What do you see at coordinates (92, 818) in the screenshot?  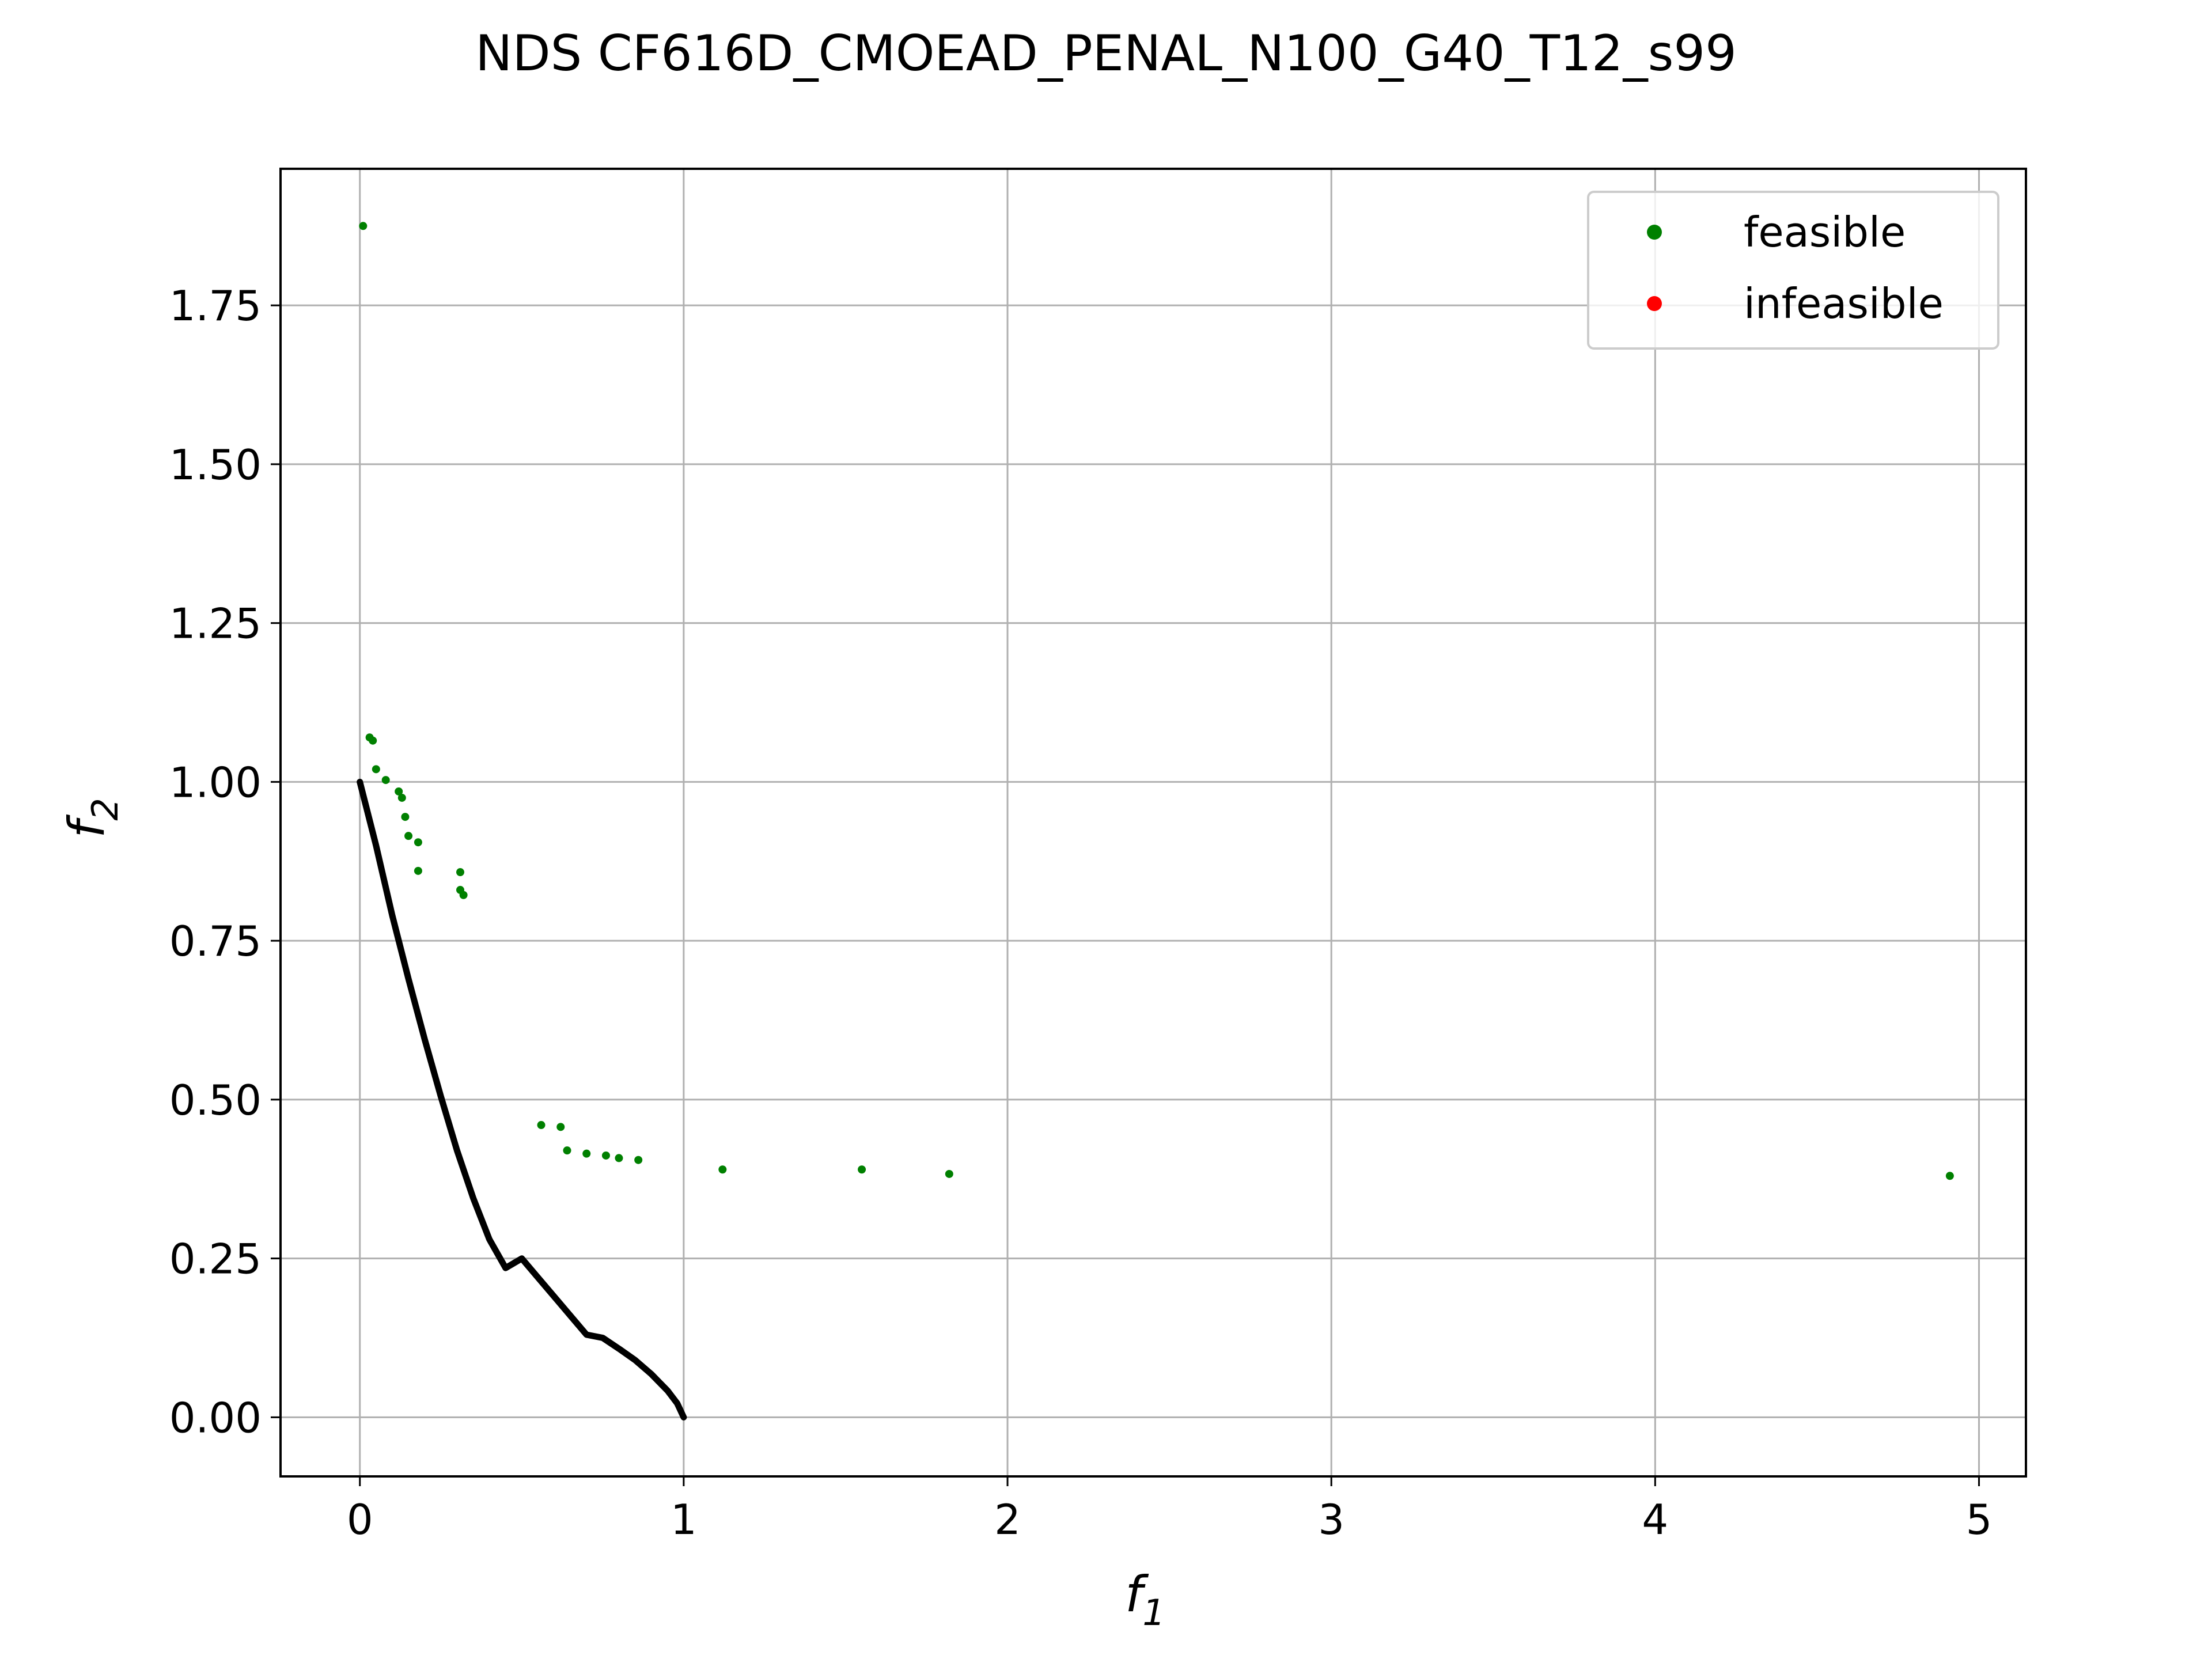 I see `y-axis-label: f2` at bounding box center [92, 818].